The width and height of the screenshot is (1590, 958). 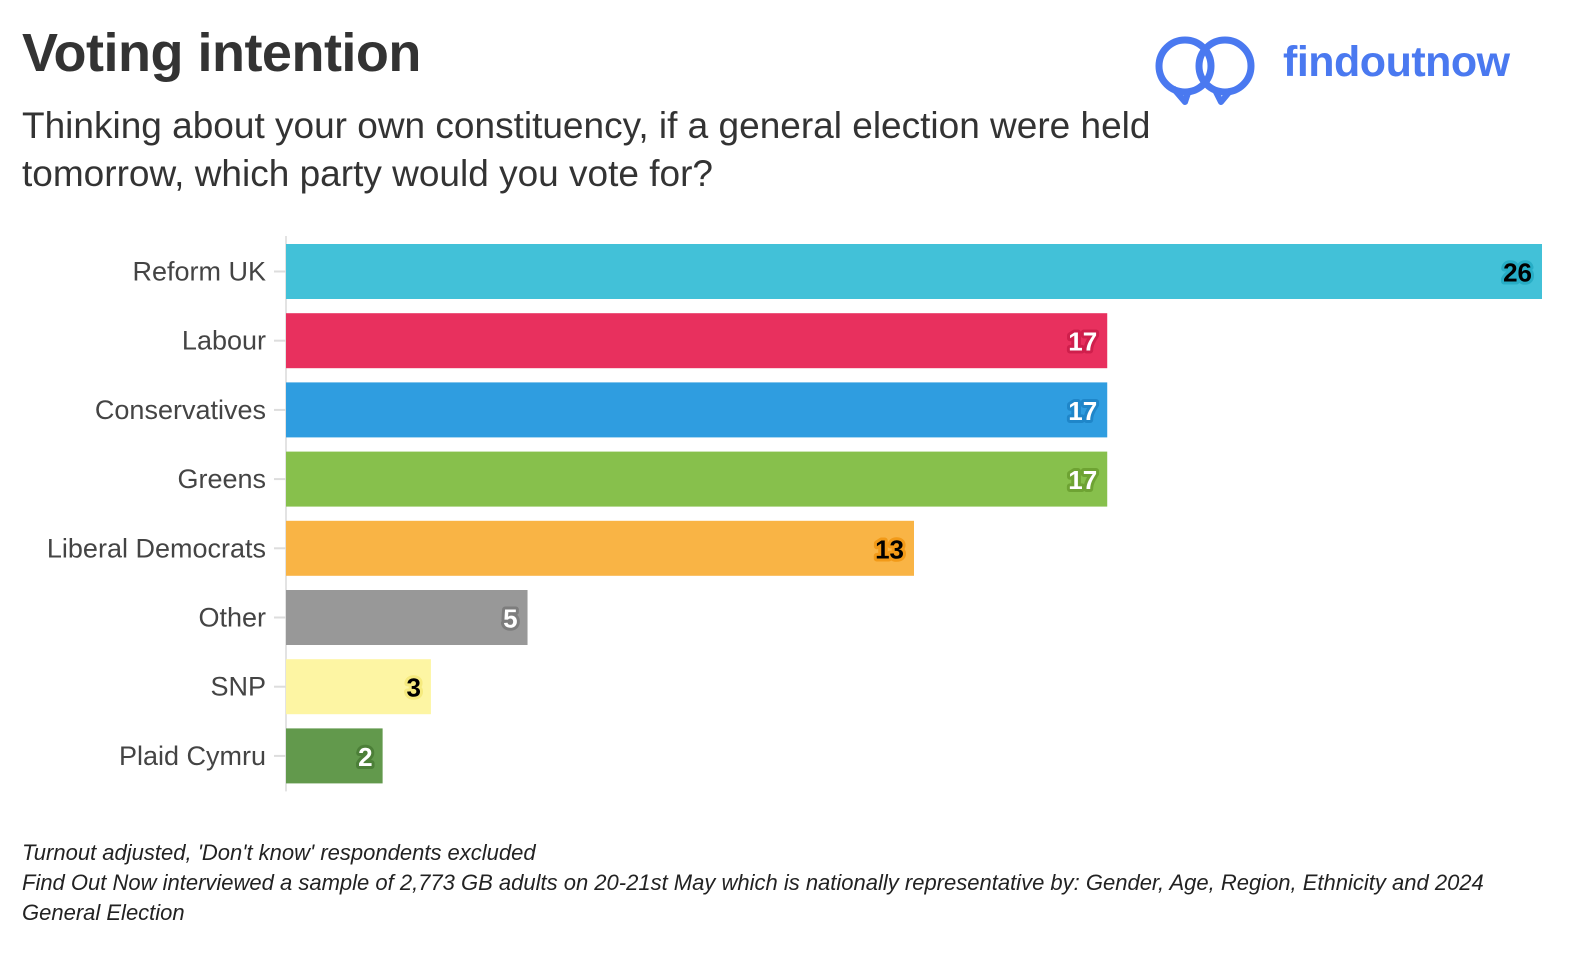 I want to click on data-label: 26, so click(x=1517, y=273).